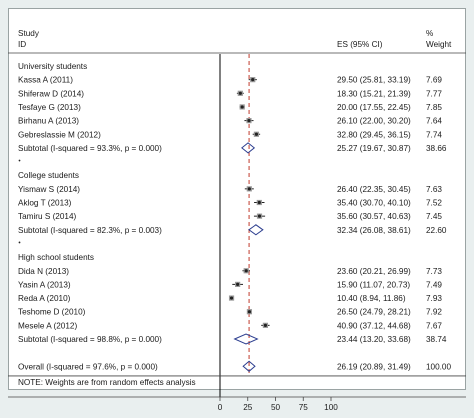 This screenshot has width=474, height=418. Describe the element at coordinates (434, 189) in the screenshot. I see `weight-value: 7.63` at that location.